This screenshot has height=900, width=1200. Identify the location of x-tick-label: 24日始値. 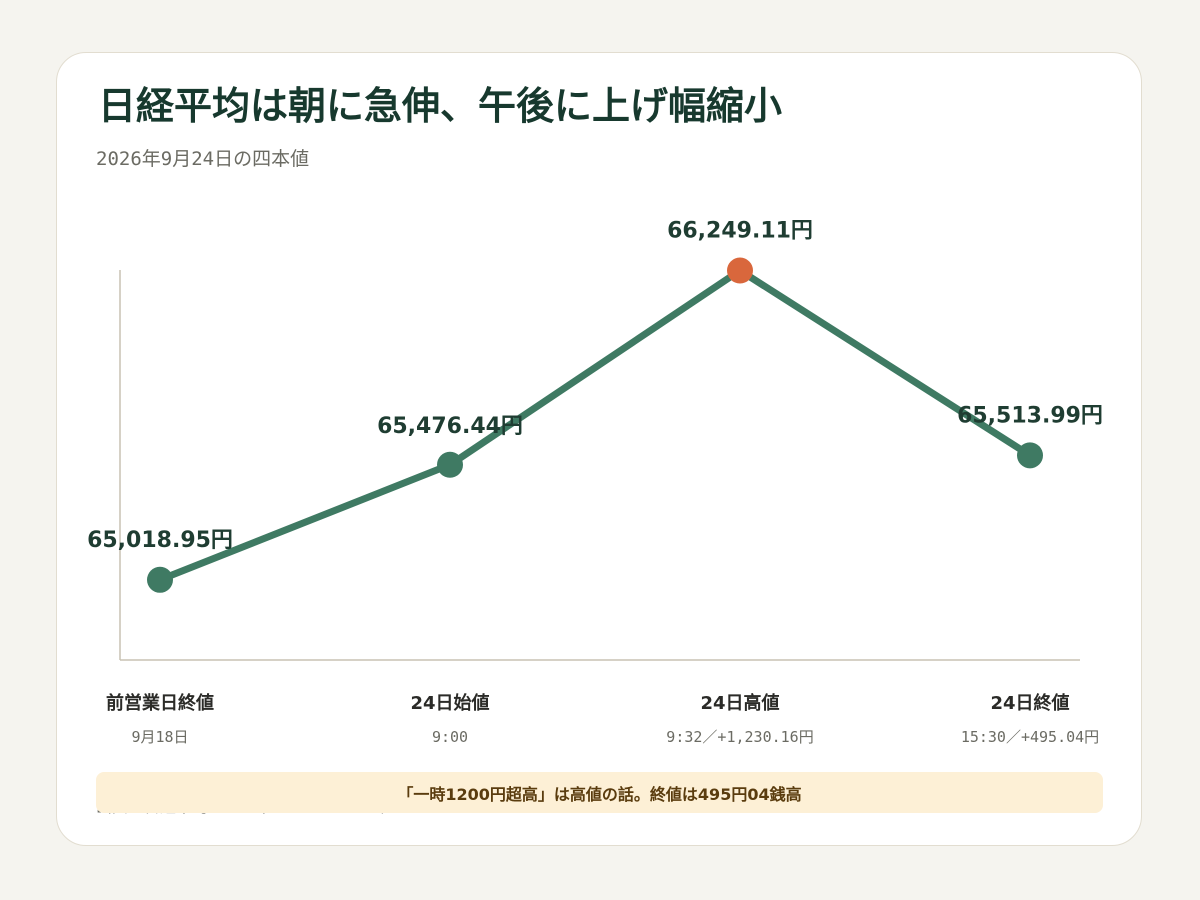
(449, 703).